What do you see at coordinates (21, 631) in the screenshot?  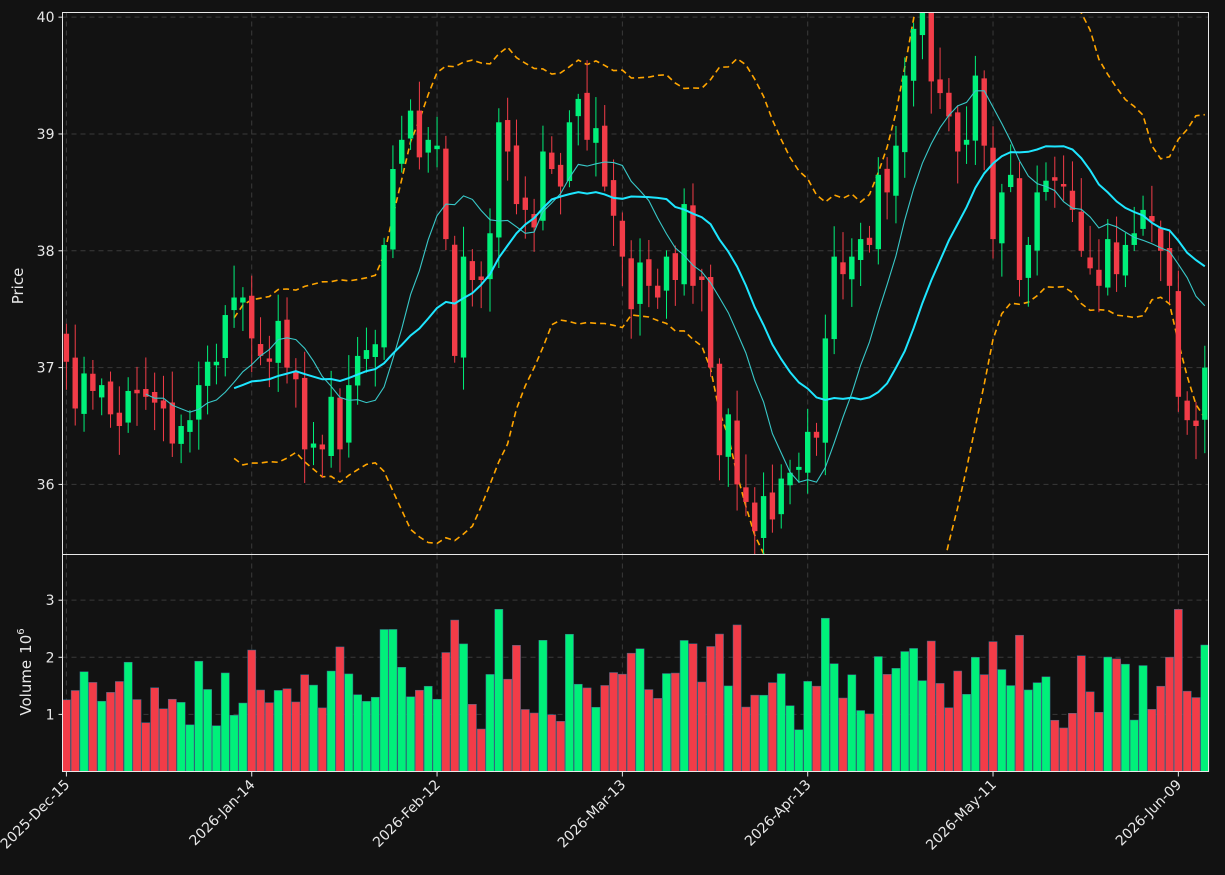 I see `volume-axis-label-exponent: 6` at bounding box center [21, 631].